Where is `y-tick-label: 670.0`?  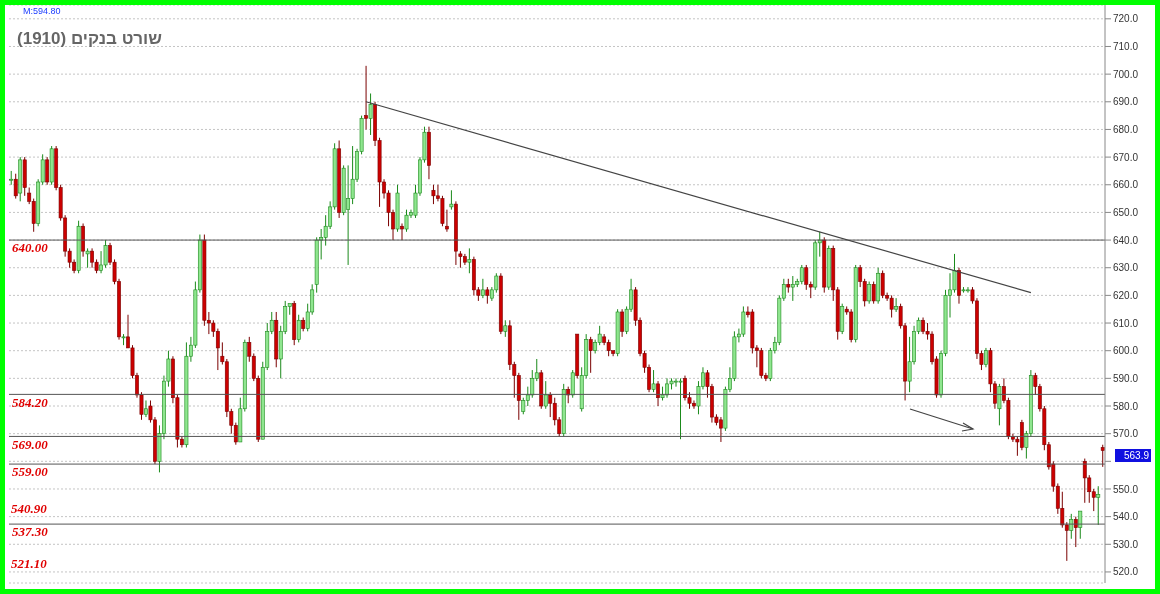 y-tick-label: 670.0 is located at coordinates (1126, 157).